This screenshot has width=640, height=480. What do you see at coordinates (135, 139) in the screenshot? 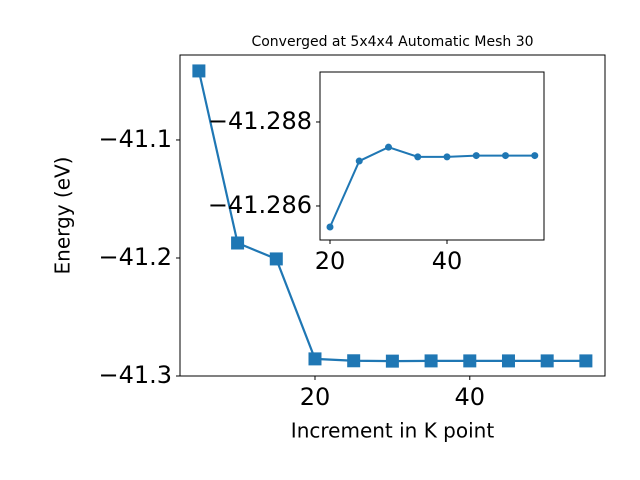
I see `y-tick-label: −41.1` at bounding box center [135, 139].